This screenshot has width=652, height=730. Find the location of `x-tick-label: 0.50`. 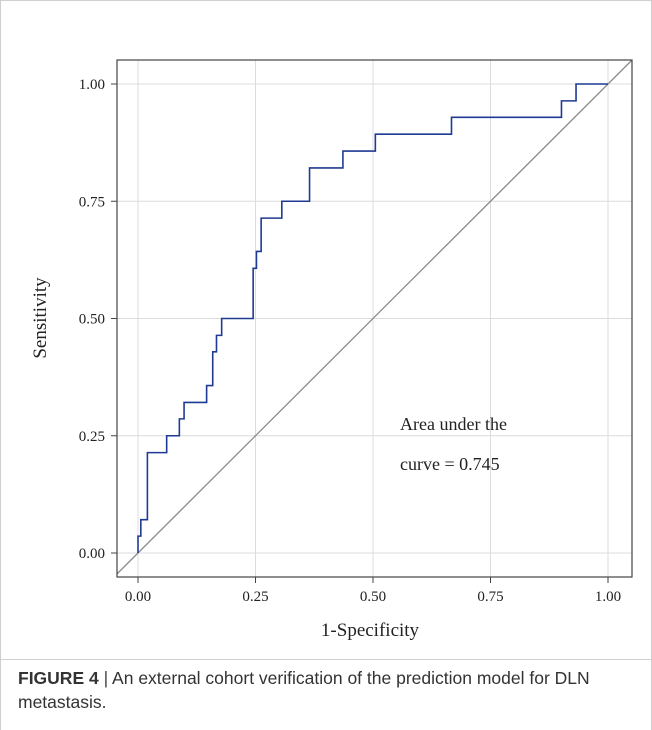

x-tick-label: 0.50 is located at coordinates (373, 597).